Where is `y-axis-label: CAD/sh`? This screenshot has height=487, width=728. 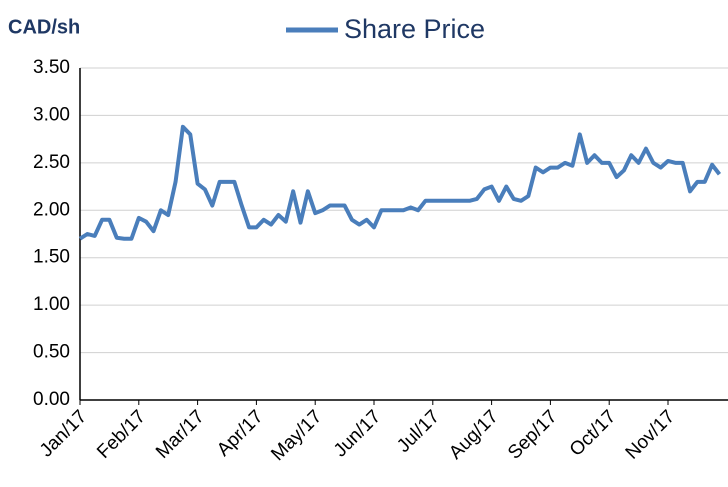 y-axis-label: CAD/sh is located at coordinates (44, 27).